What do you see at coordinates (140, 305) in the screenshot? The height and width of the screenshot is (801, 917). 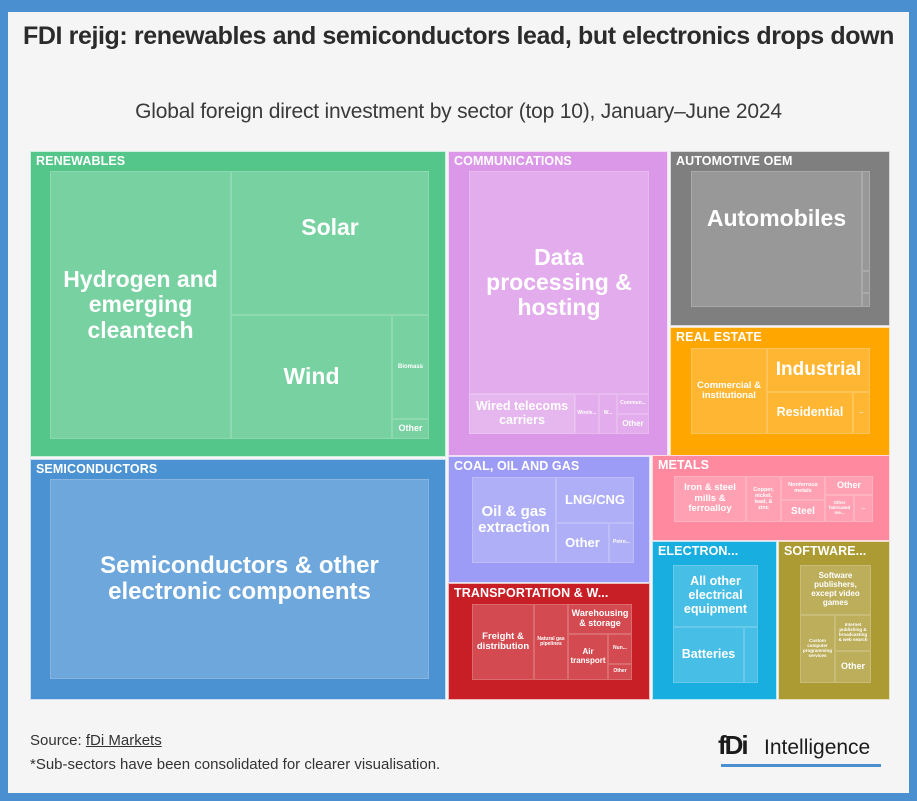 I see `subsector-hydrogen: Hydrogen and emerging cleantech` at bounding box center [140, 305].